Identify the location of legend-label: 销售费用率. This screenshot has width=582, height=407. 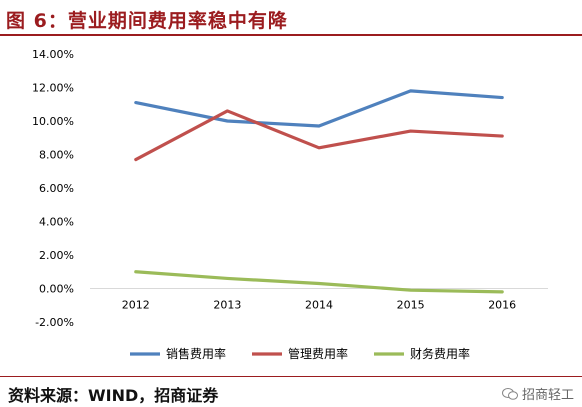
(196, 353).